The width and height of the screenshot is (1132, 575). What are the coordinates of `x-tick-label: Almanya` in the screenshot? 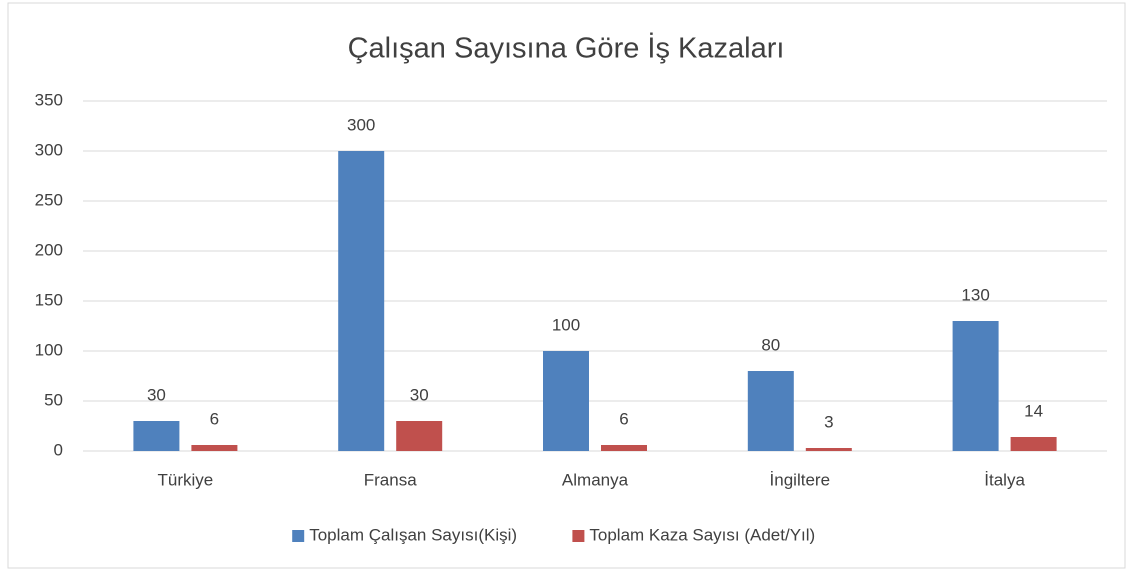 It's located at (595, 479).